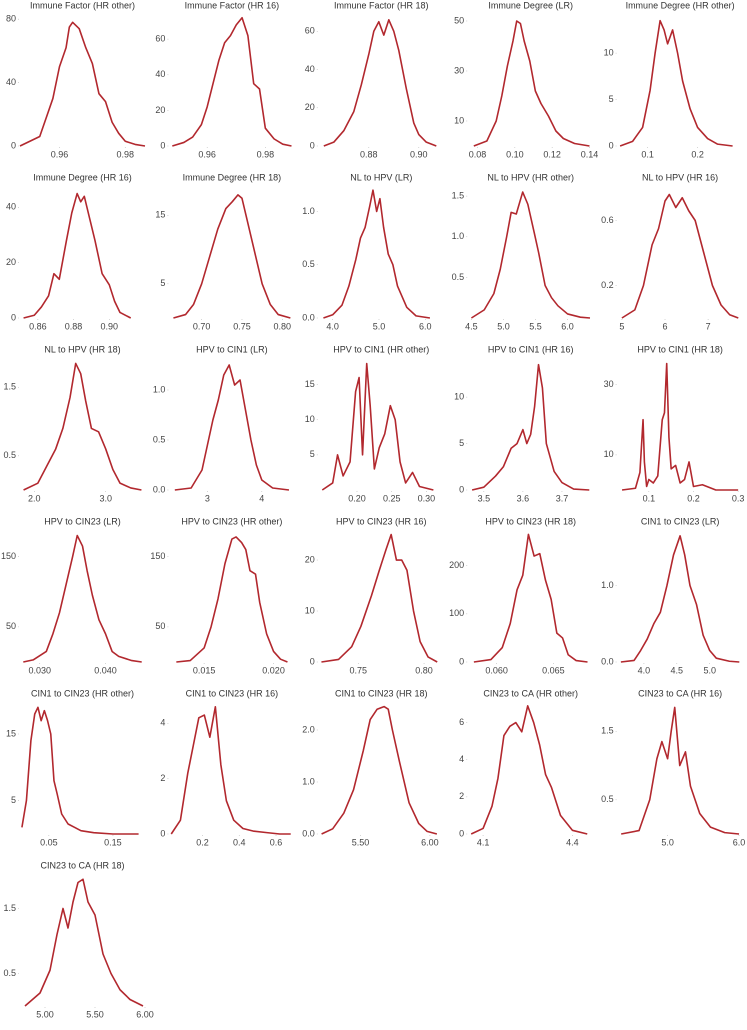  What do you see at coordinates (523, 767) in the screenshot?
I see `panel: CIN23 to CA (HR other) 0 2 4 6 4.1 4.4` at bounding box center [523, 767].